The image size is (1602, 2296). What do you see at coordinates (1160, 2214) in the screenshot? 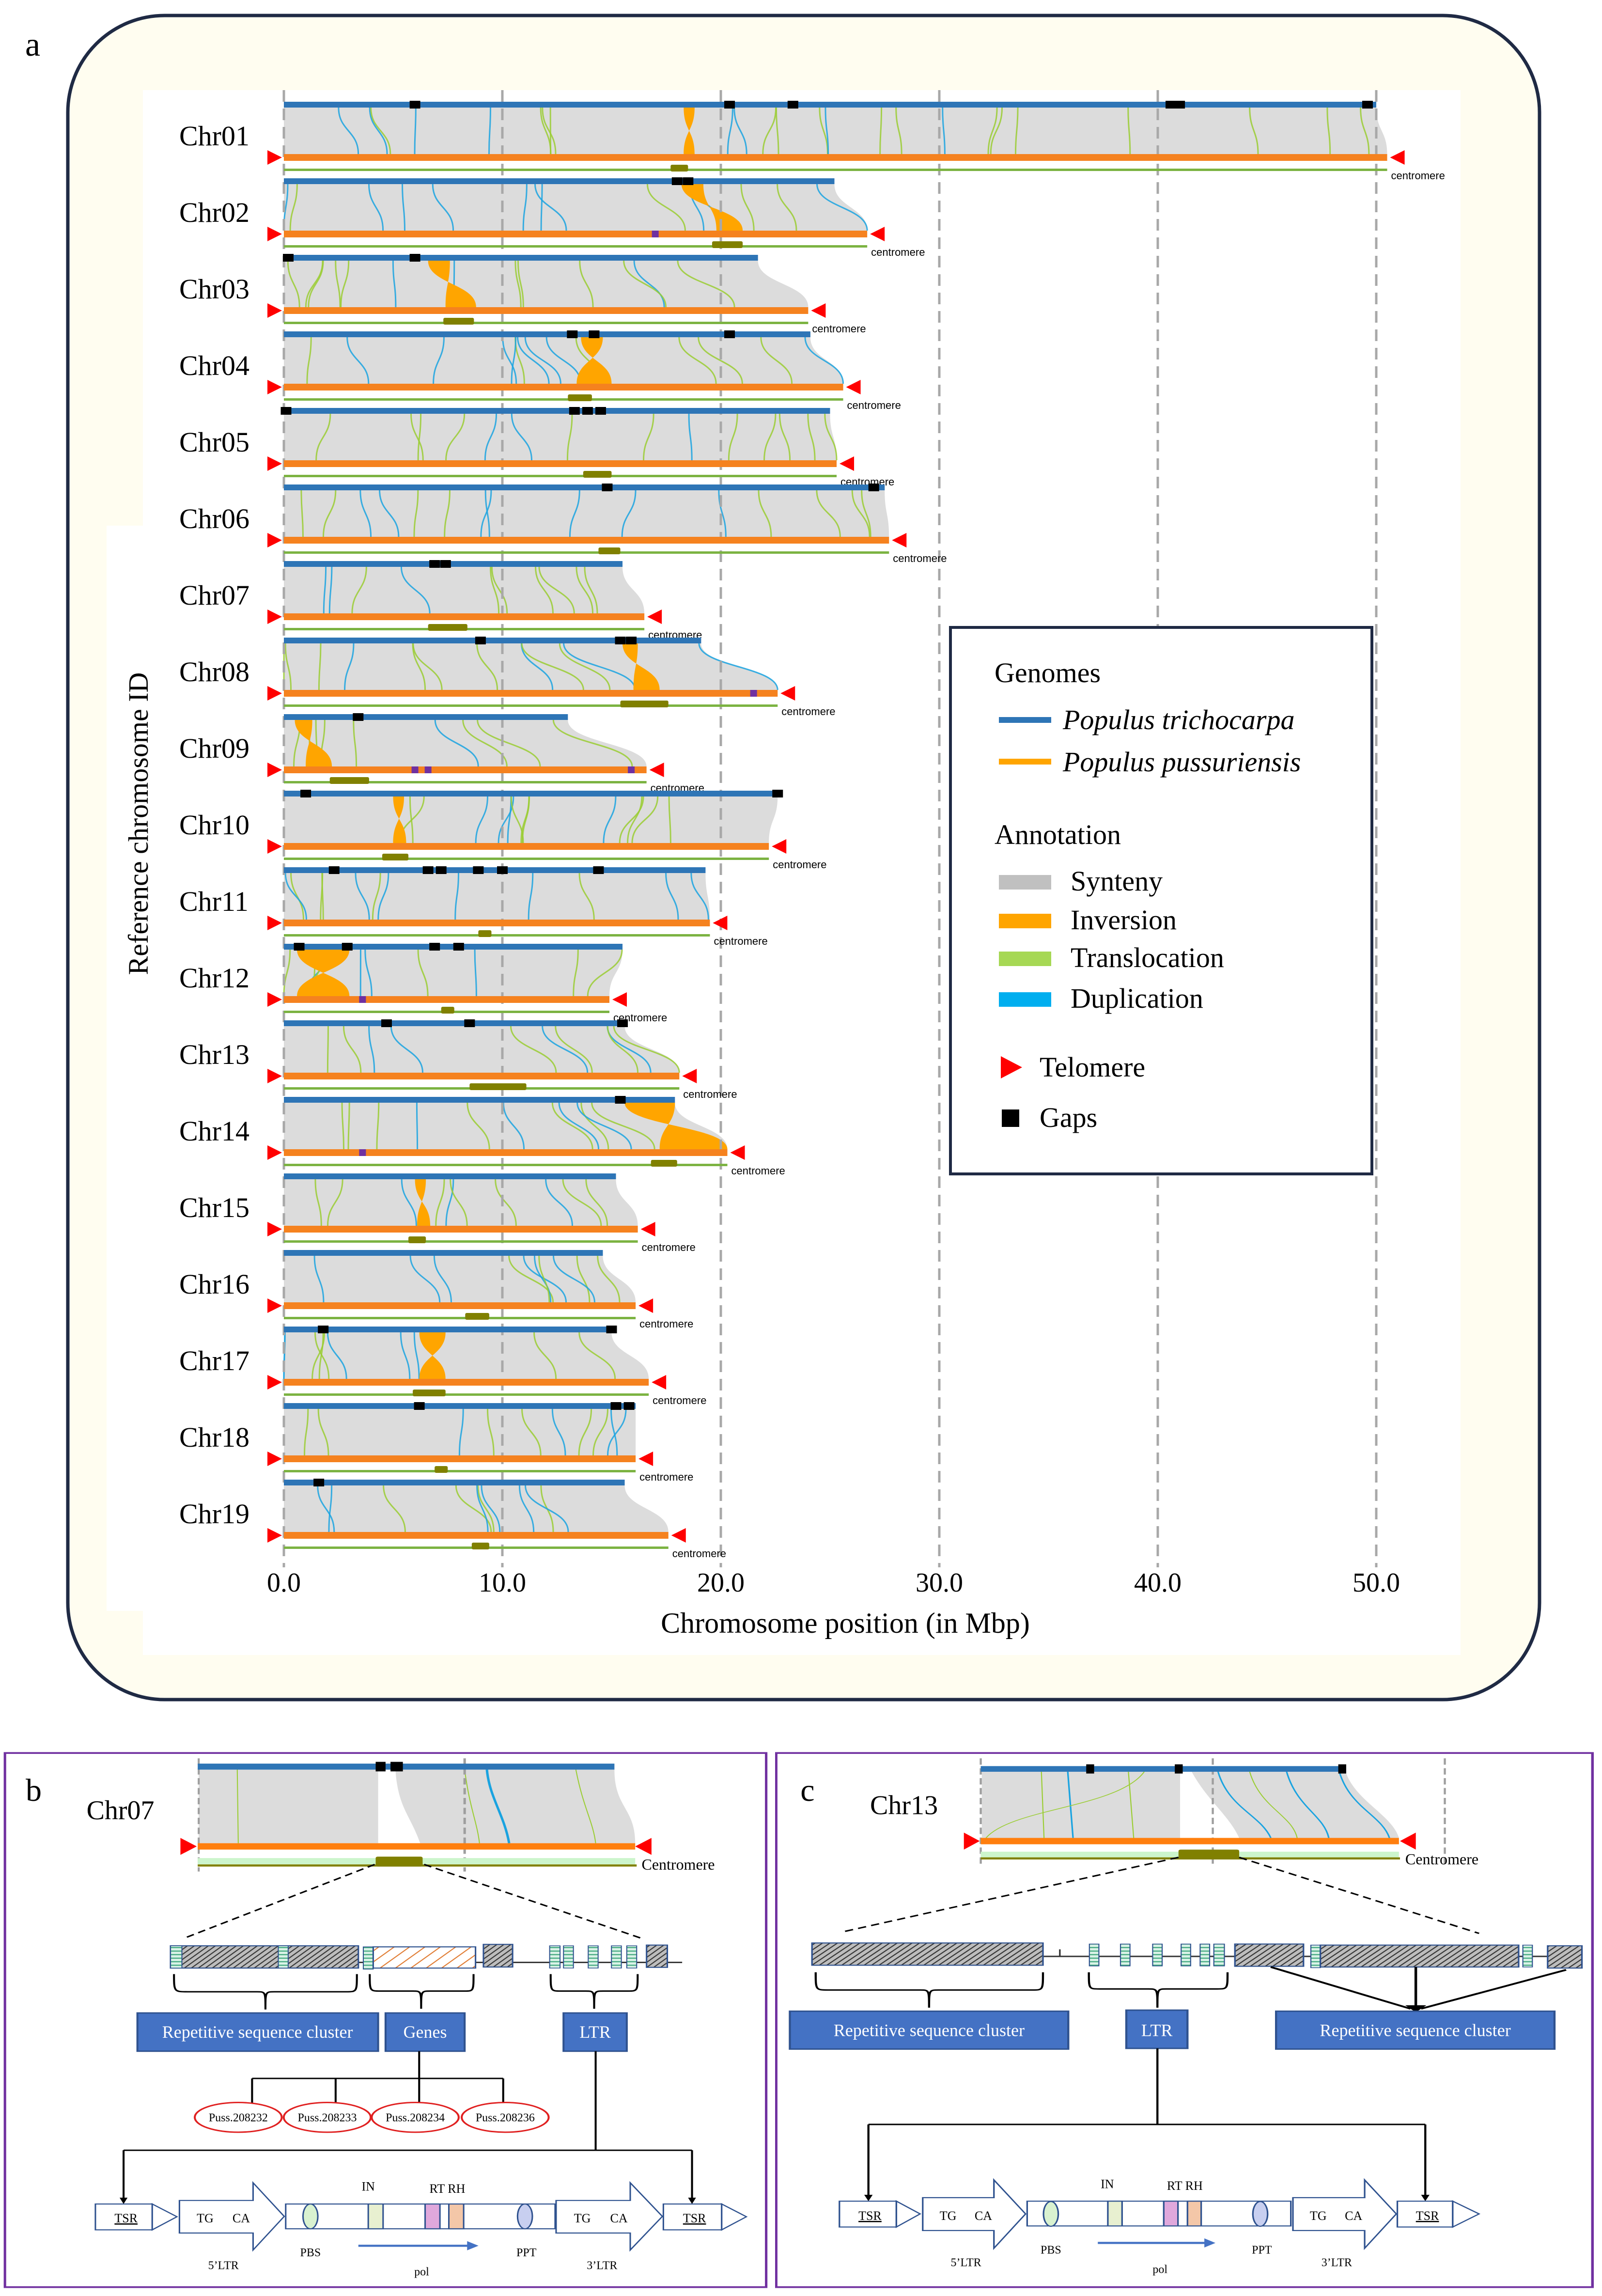
I see `ltr-structure` at bounding box center [1160, 2214].